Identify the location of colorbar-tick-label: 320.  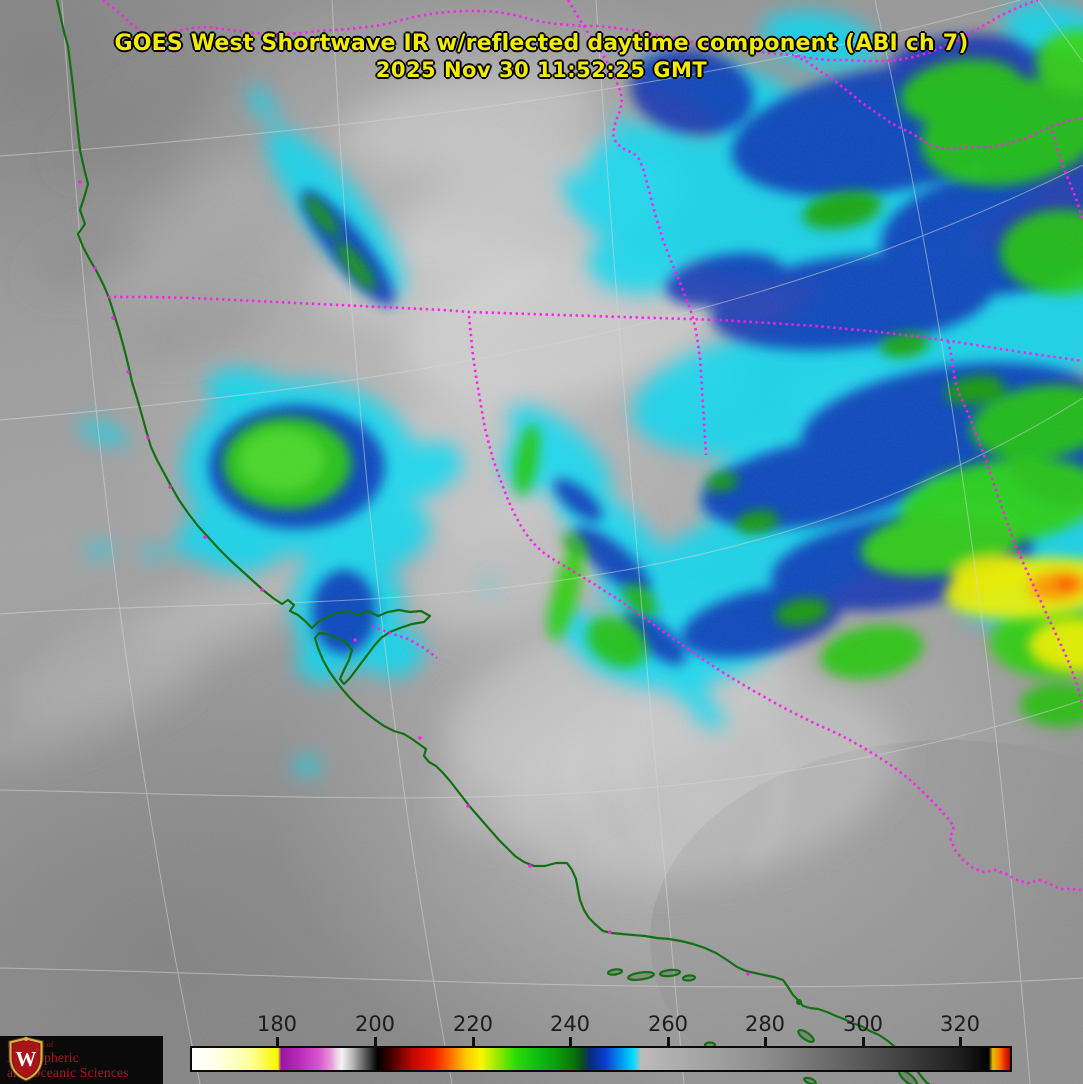
(960, 1024).